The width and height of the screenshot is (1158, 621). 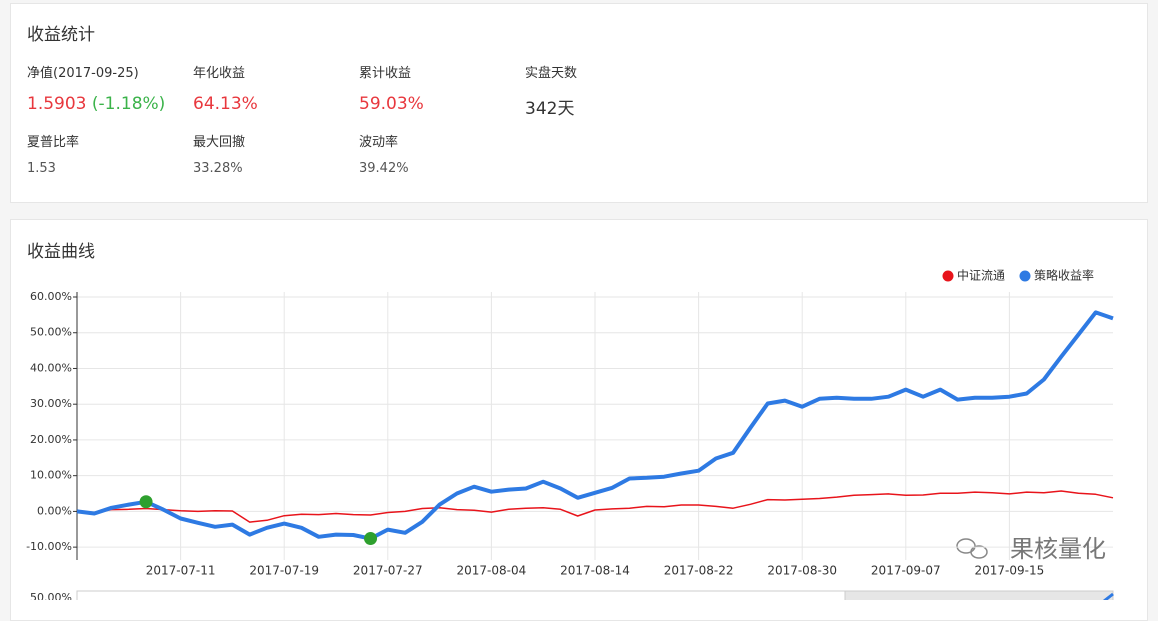 I want to click on stat-change: (-1.18%), so click(x=128, y=104).